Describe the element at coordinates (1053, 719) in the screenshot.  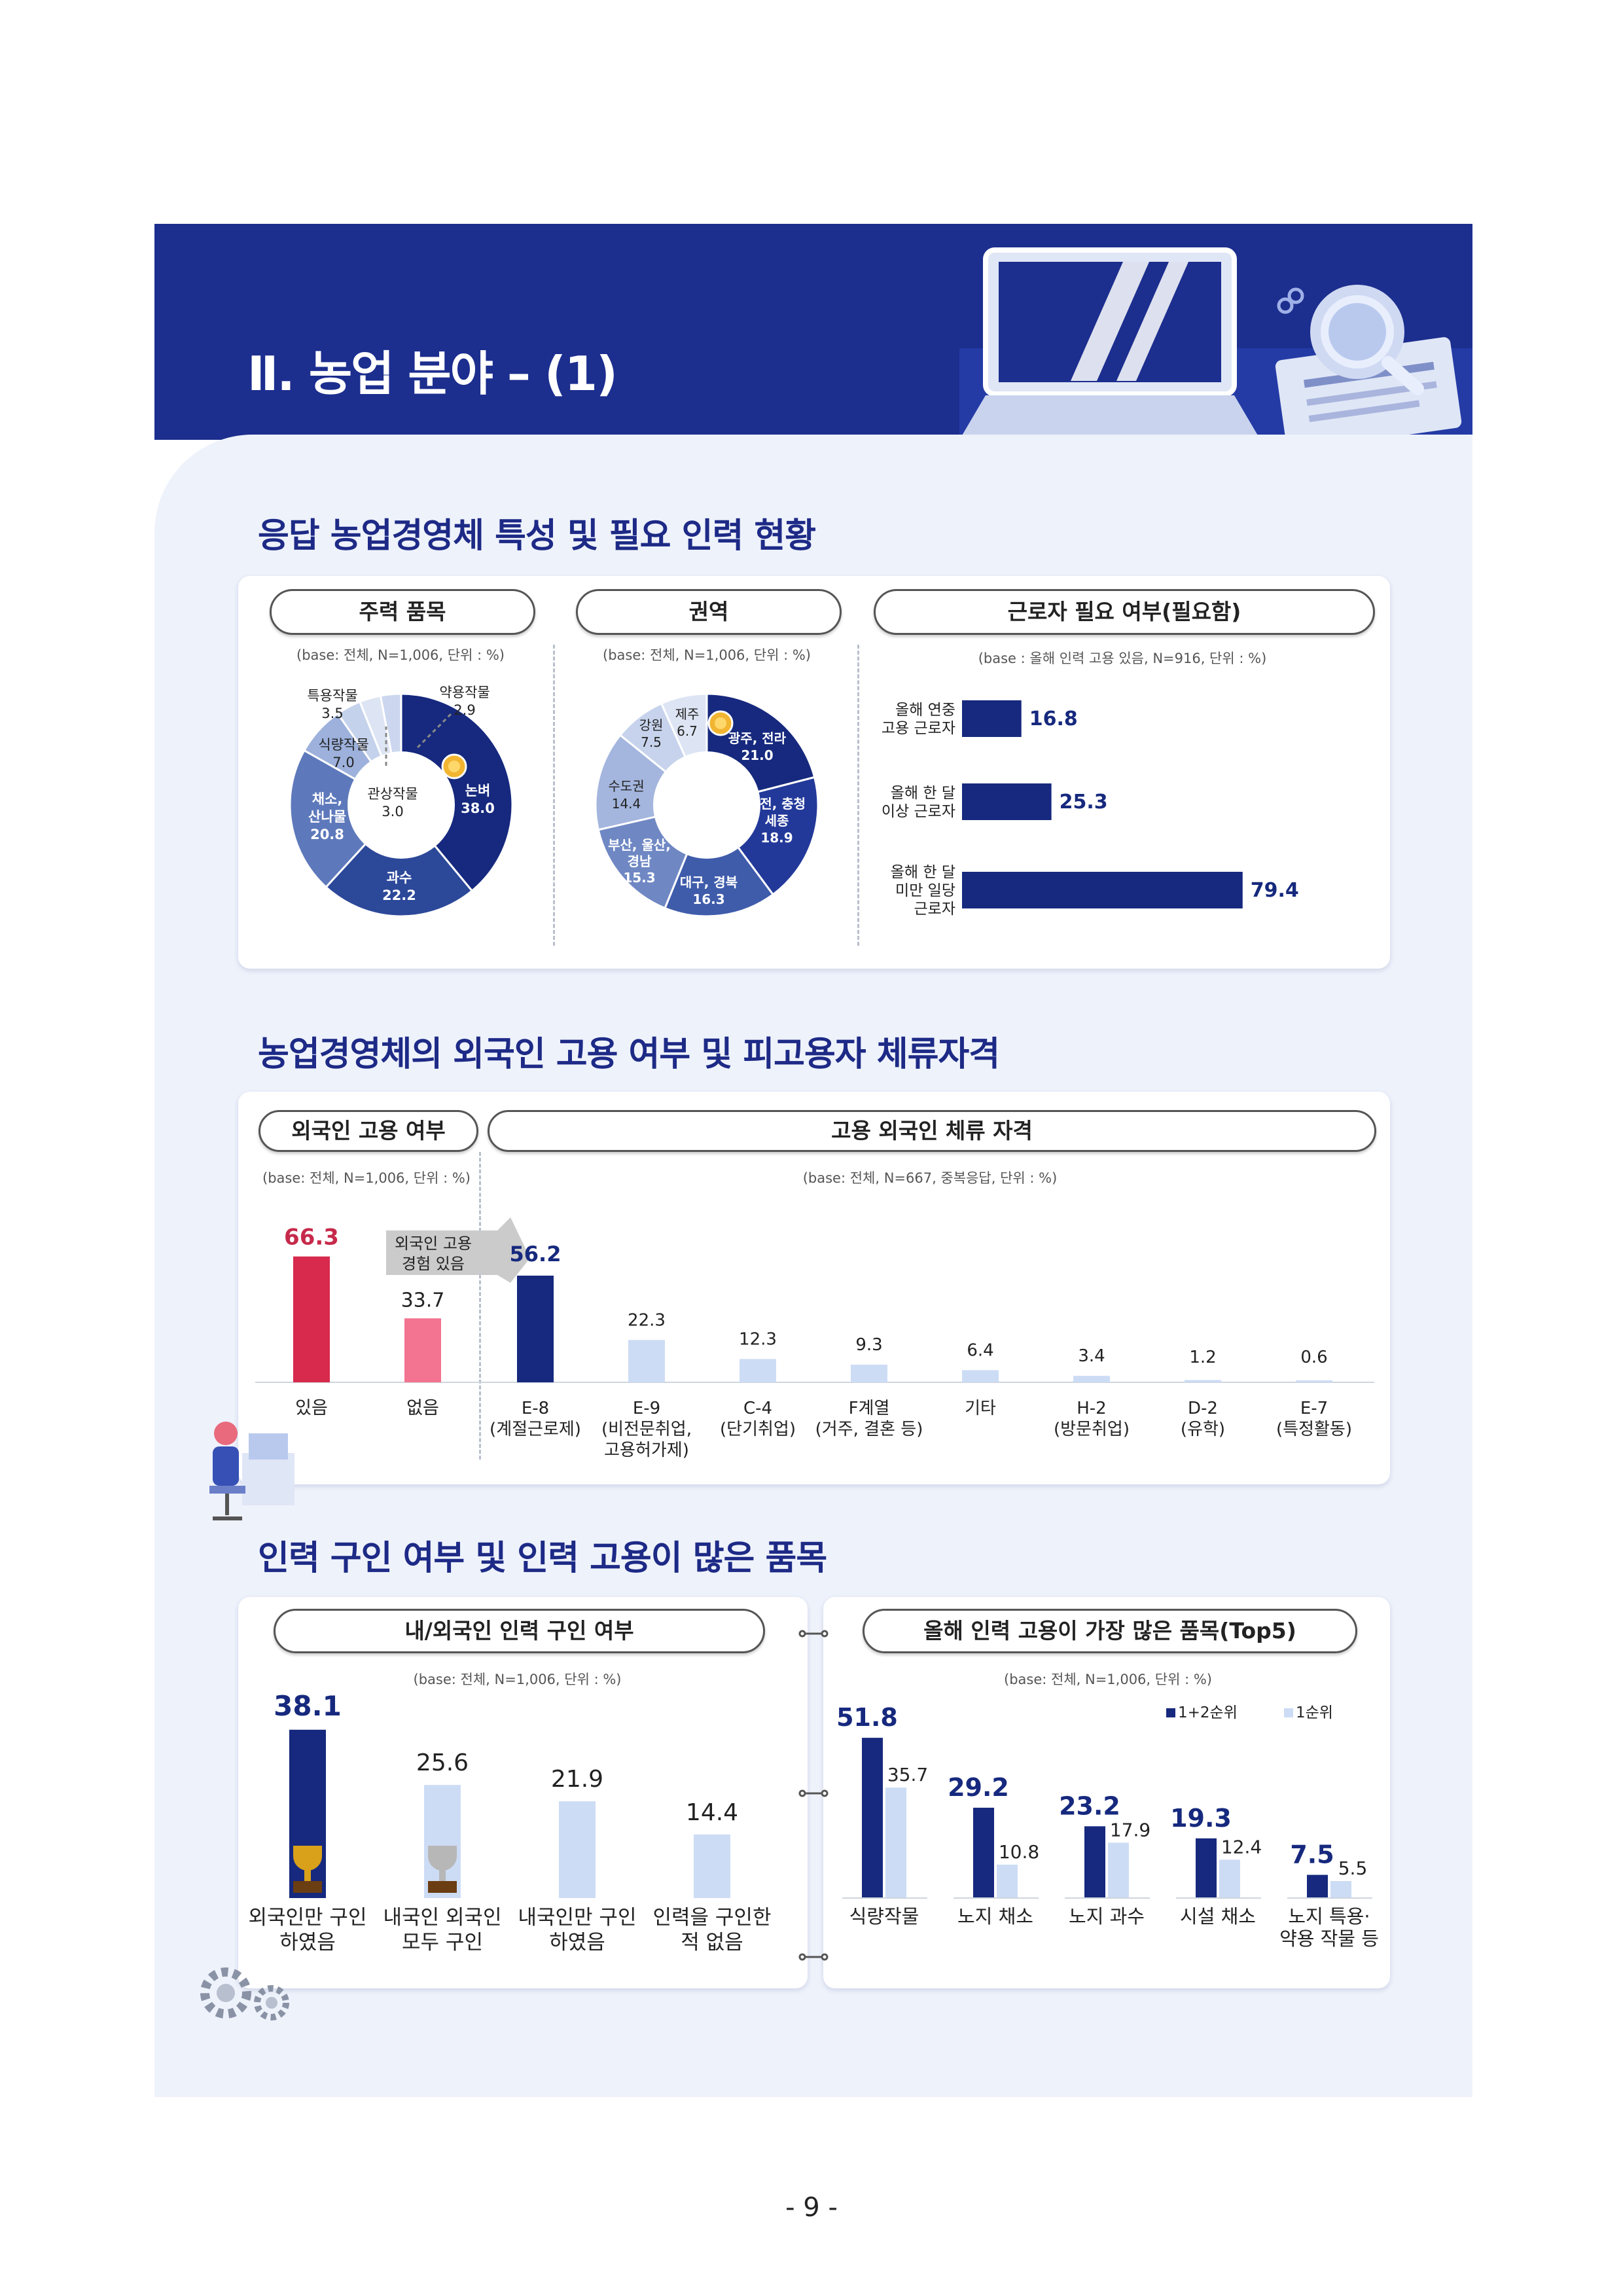
I see `hbar-value-0: 16.8` at that location.